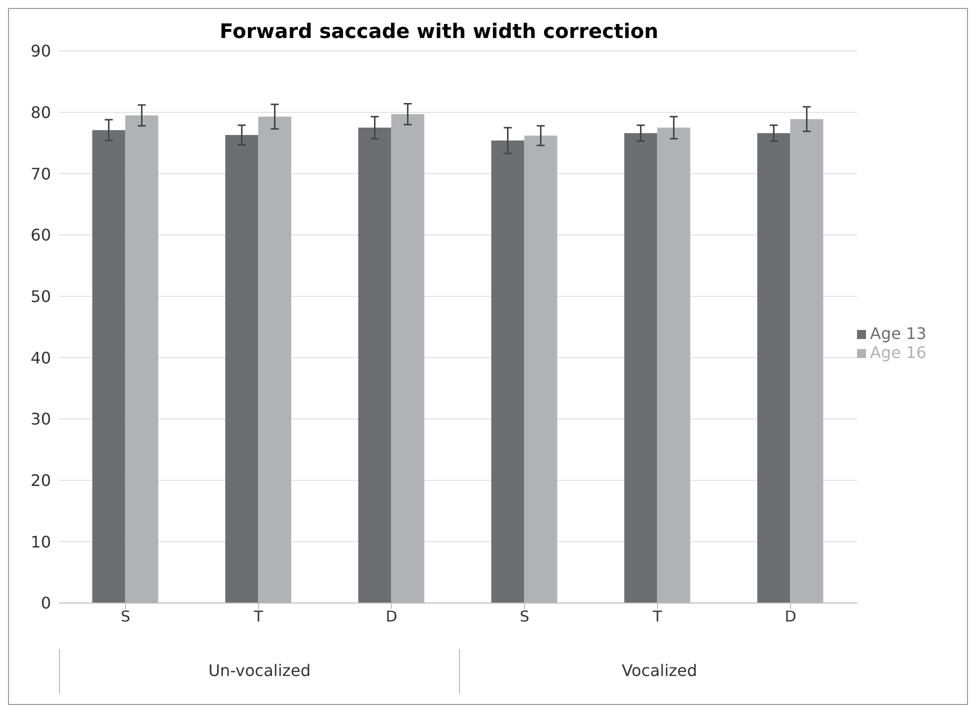 The image size is (980, 713). I want to click on legend-label: Age 16, so click(898, 352).